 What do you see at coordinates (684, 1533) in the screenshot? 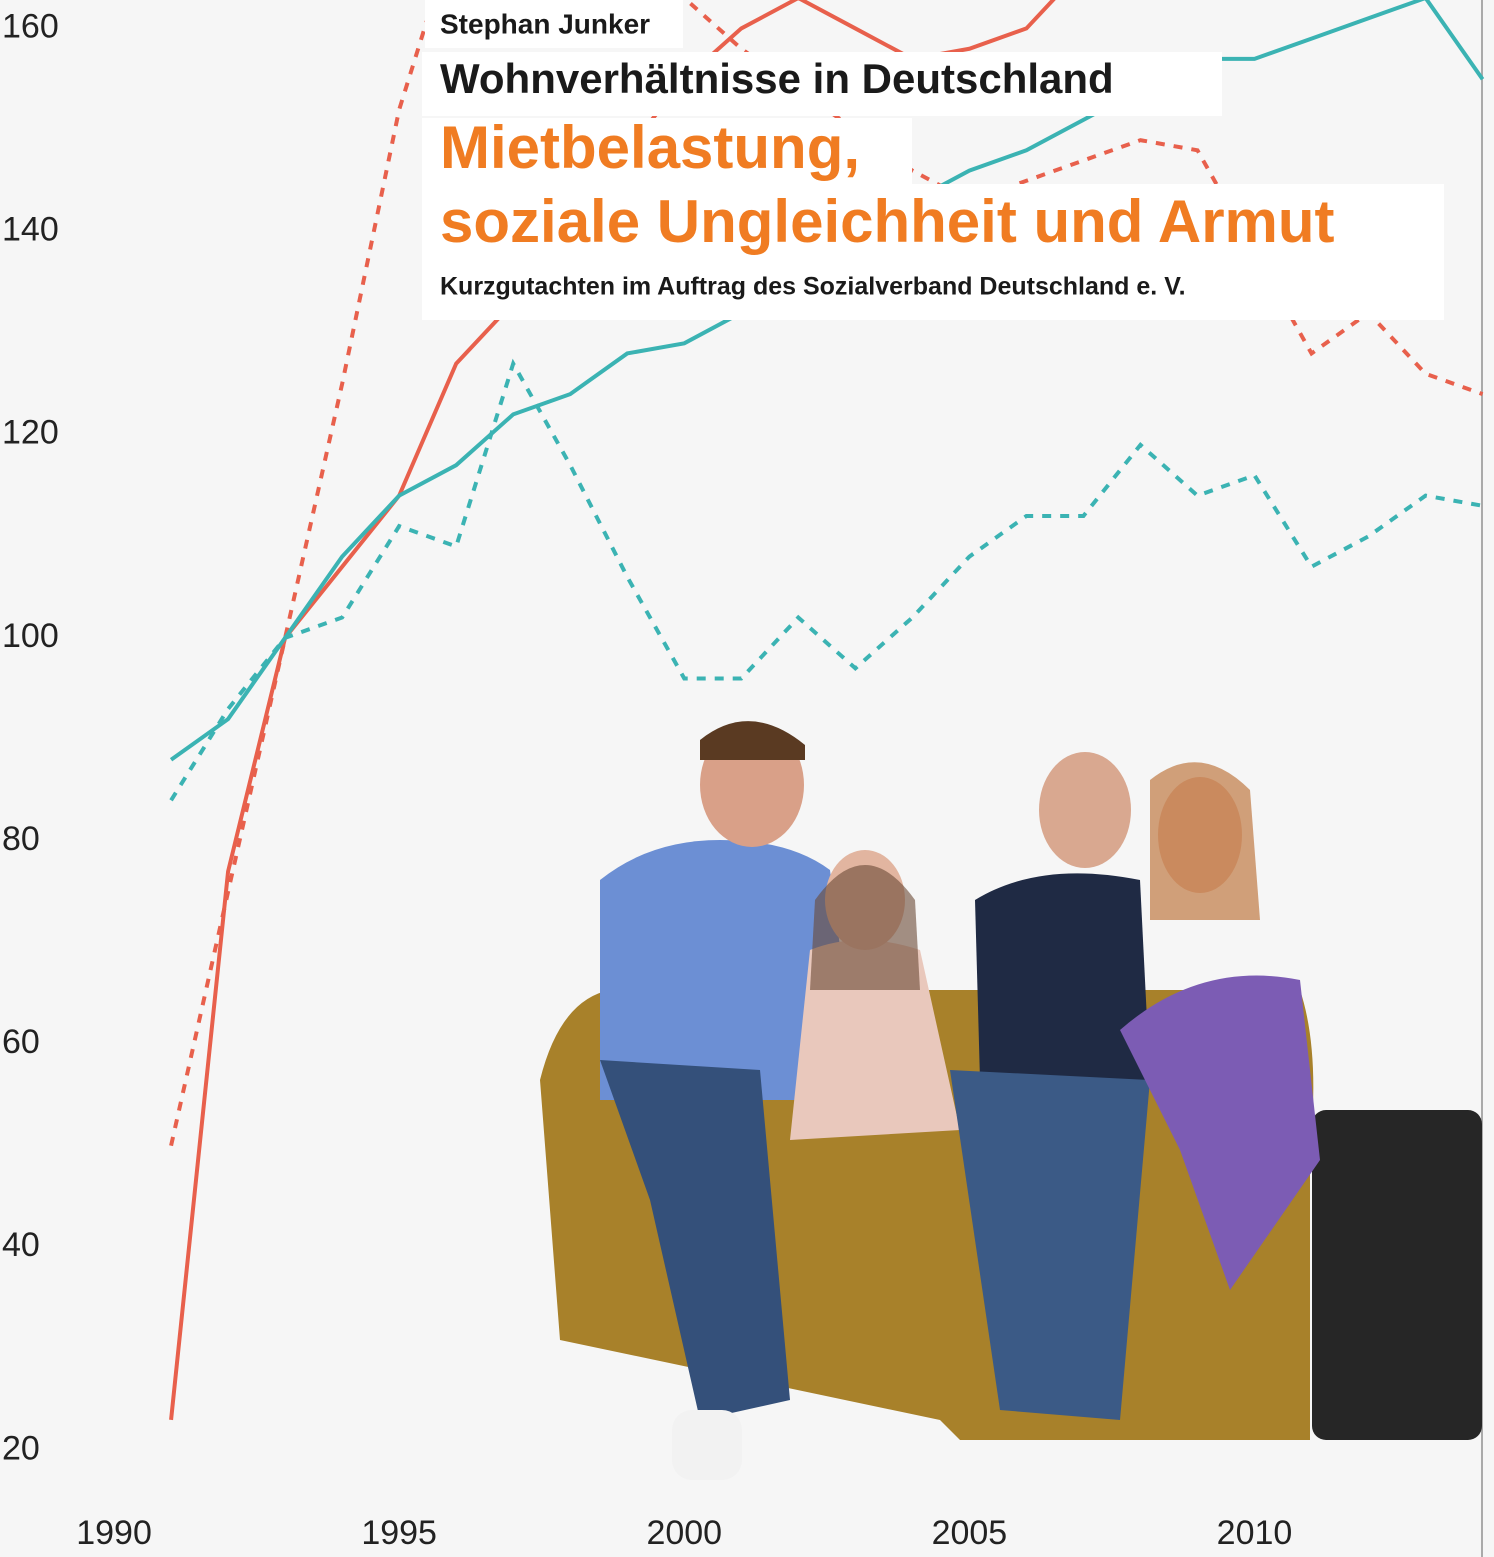
I see `x-tick-label: 2000` at bounding box center [684, 1533].